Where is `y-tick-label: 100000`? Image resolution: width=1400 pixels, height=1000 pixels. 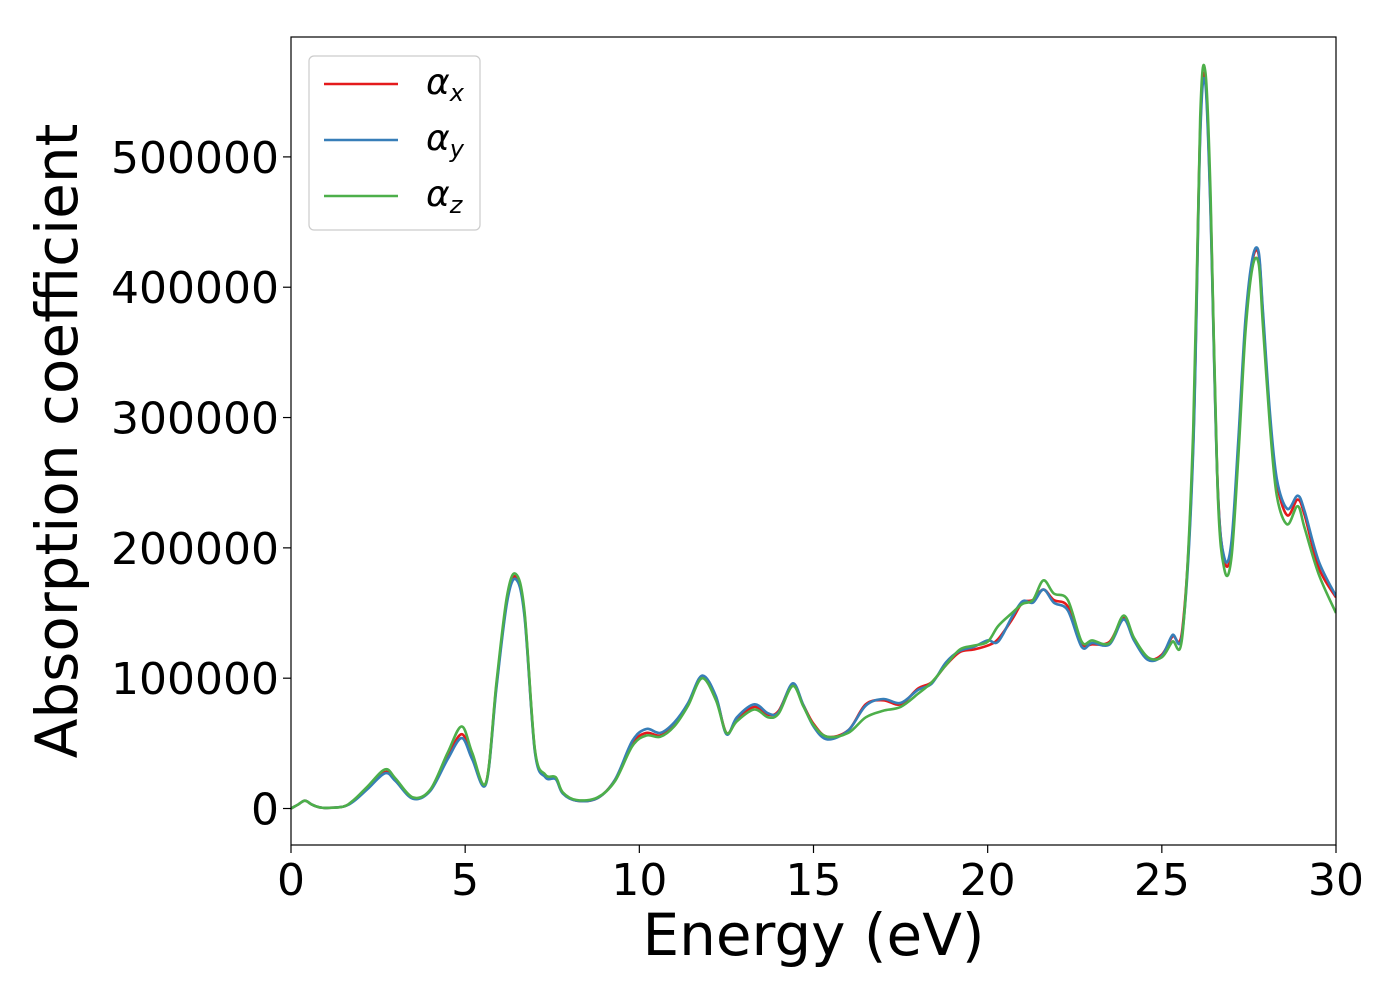
y-tick-label: 100000 is located at coordinates (195, 679).